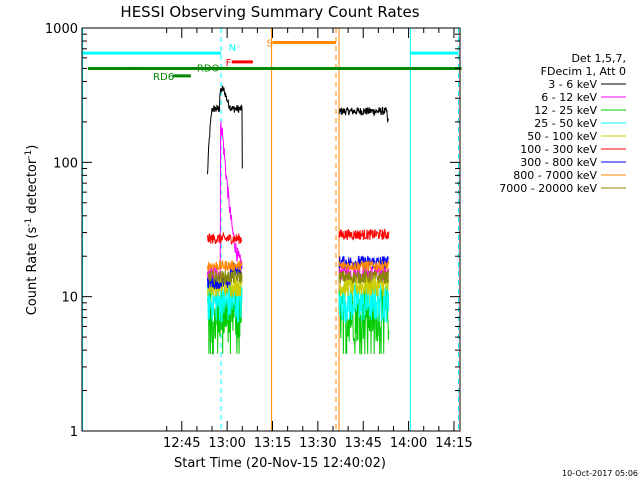 This screenshot has height=480, width=640. I want to click on legend-entry-label: 25 - 50 keV, so click(565, 123).